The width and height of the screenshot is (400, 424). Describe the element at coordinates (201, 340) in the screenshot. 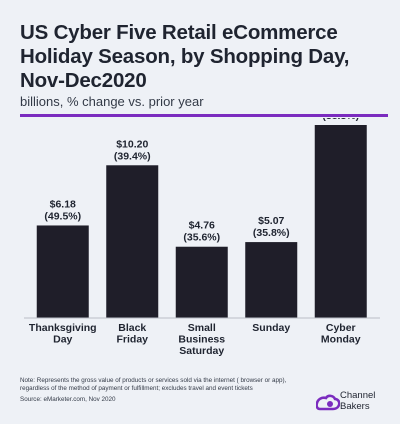

I see `category-label: Business` at that location.